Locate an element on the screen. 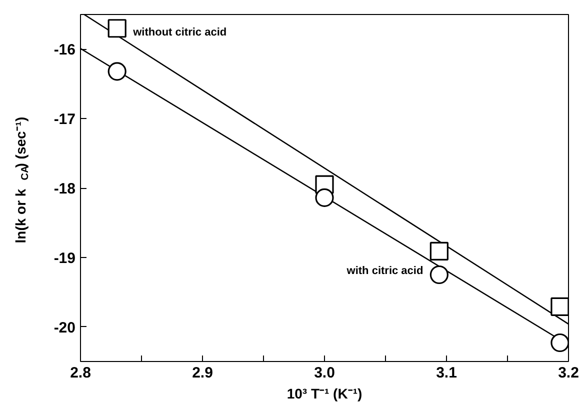 This screenshot has width=588, height=404. series-label: without citric acid is located at coordinates (179, 32).